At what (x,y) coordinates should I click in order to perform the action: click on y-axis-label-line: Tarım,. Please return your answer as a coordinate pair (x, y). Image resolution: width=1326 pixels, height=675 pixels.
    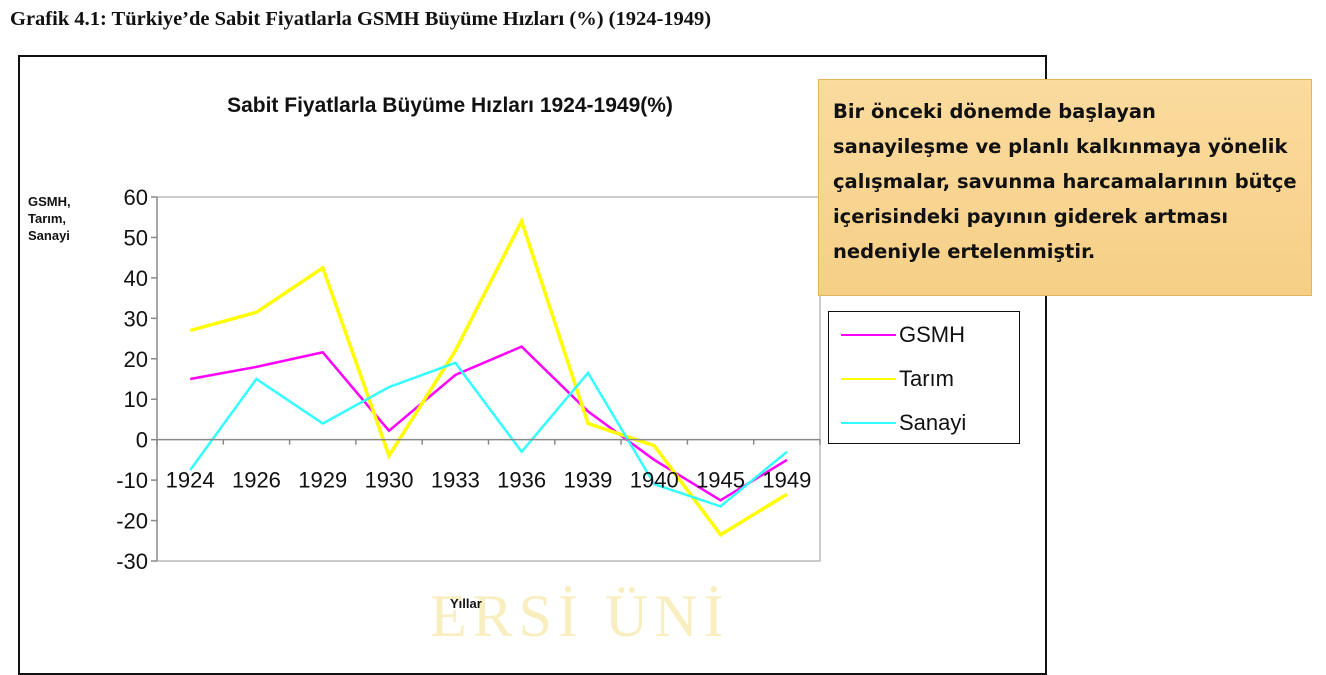
    Looking at the image, I should click on (49, 218).